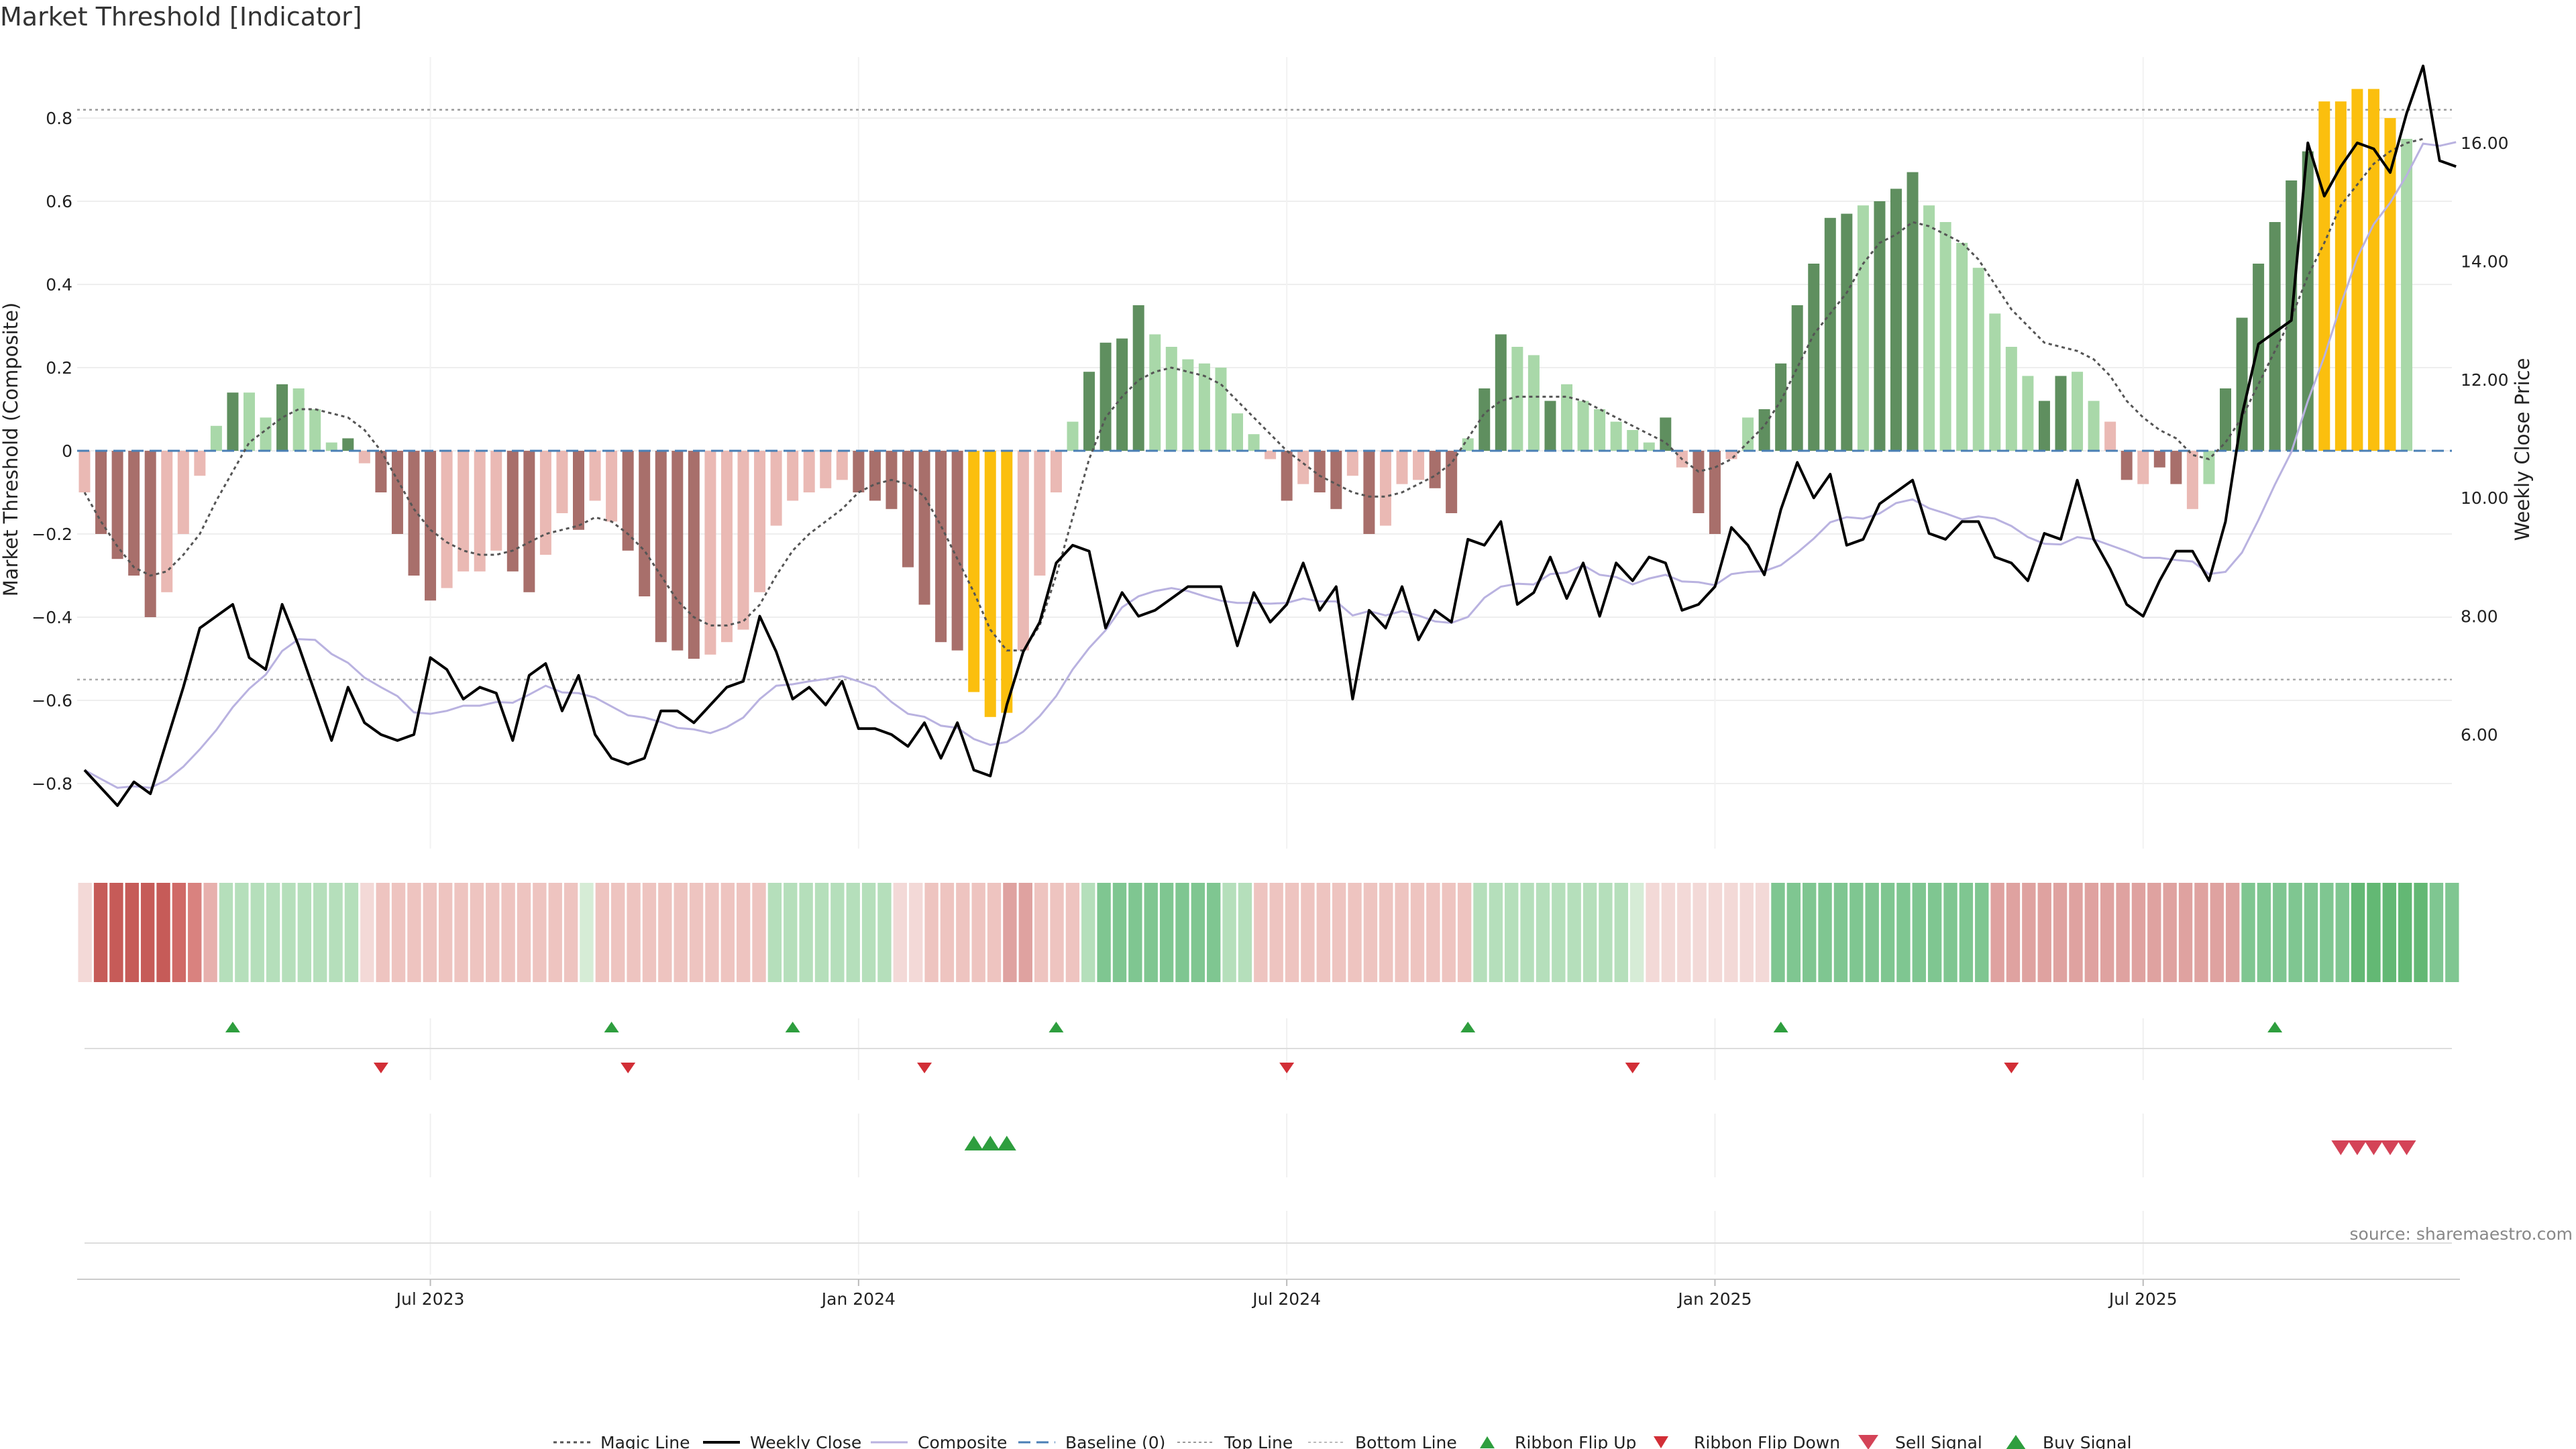 This screenshot has width=2576, height=1449. Describe the element at coordinates (59, 118) in the screenshot. I see `y-tick-label: 0.8` at that location.